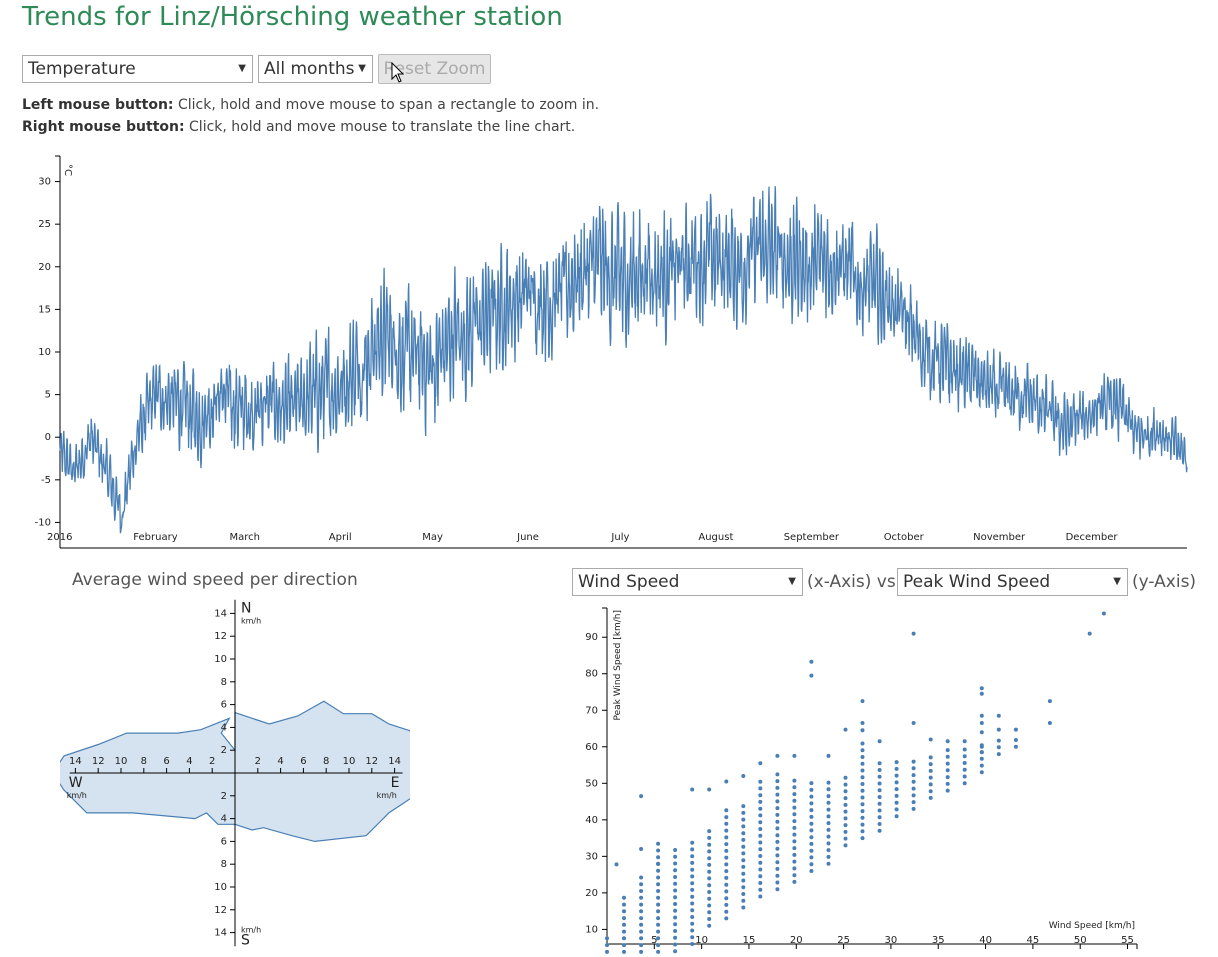 This screenshot has width=1218, height=957. I want to click on y-axis-select: Peak Wind Speed ▼, so click(1012, 582).